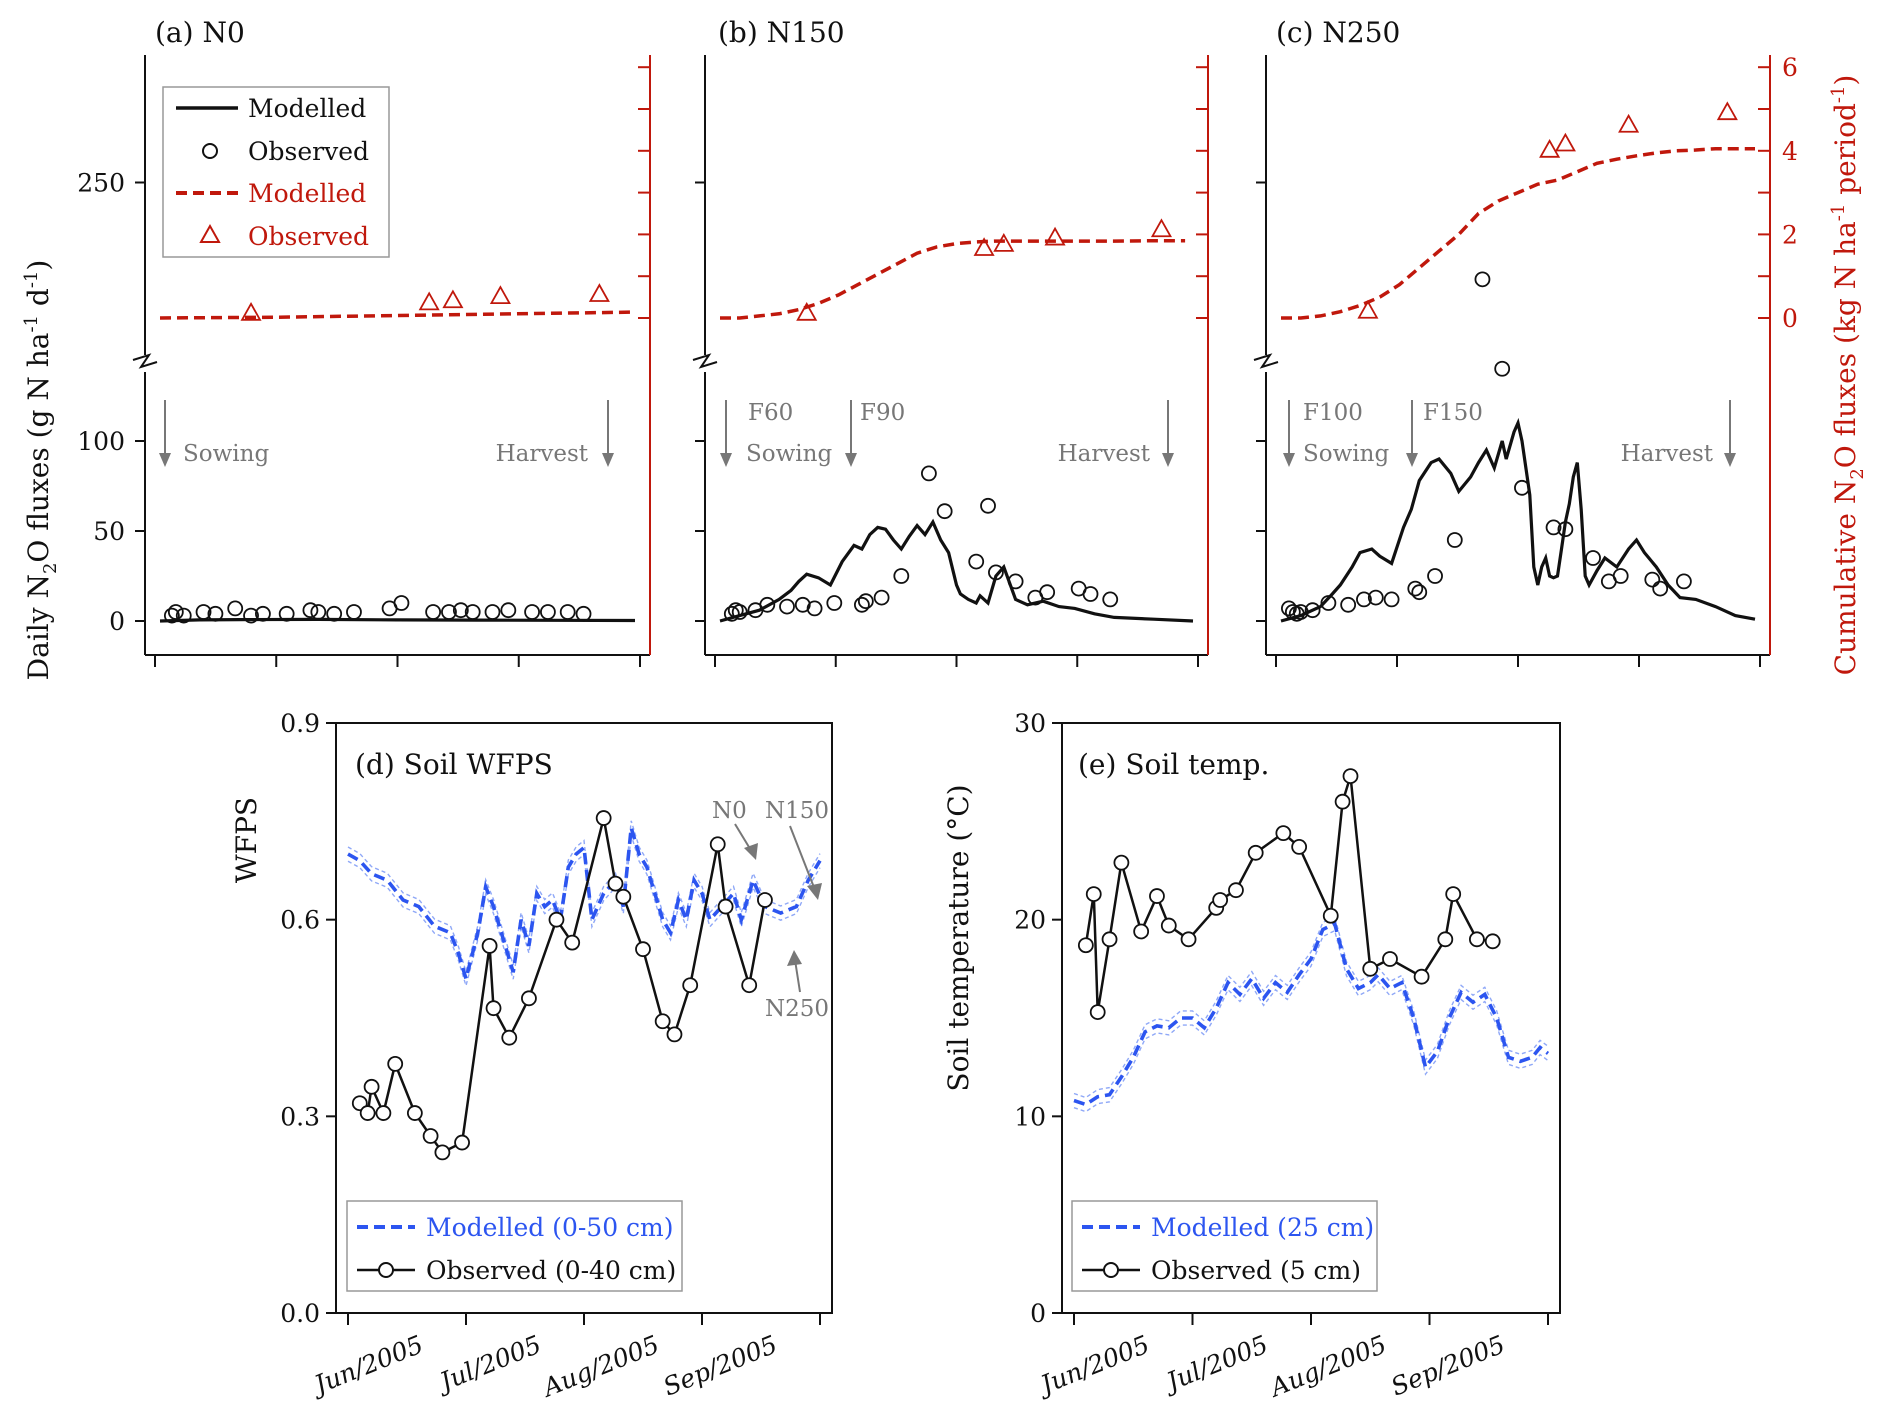  I want to click on panel-d-n150-arrow-shaft, so click(802, 858).